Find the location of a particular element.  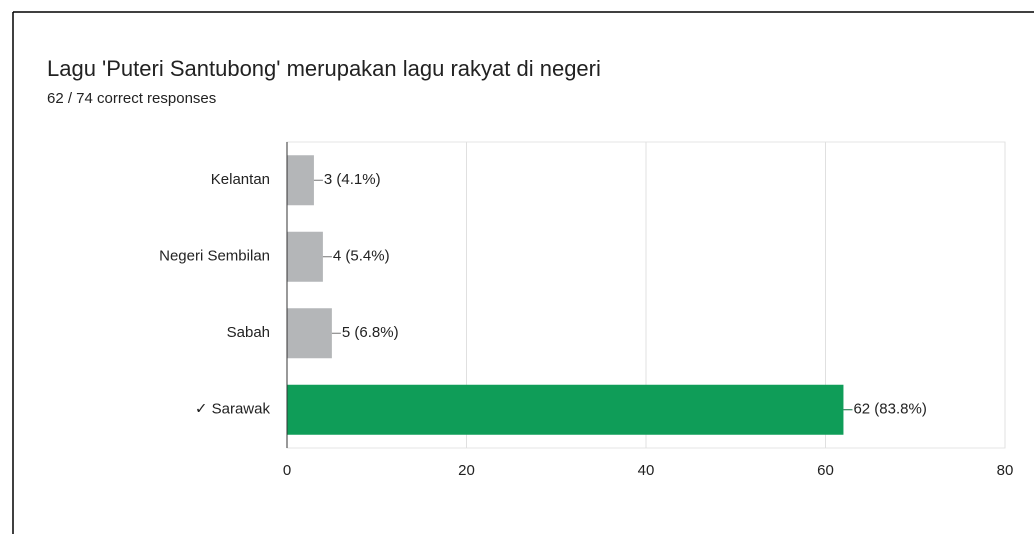

x-tick-label: 40 is located at coordinates (646, 470).